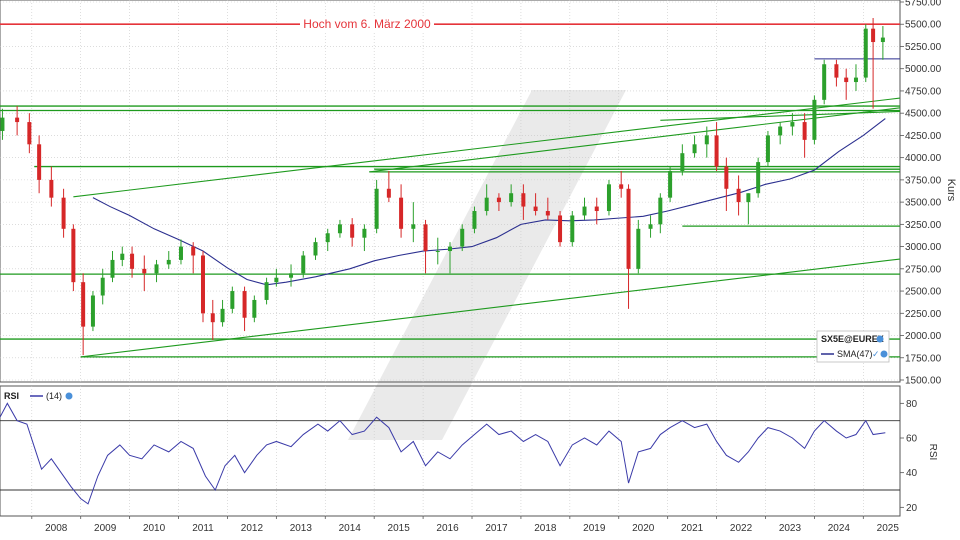  Describe the element at coordinates (912, 404) in the screenshot. I see `rsi-tick-label: 80` at that location.